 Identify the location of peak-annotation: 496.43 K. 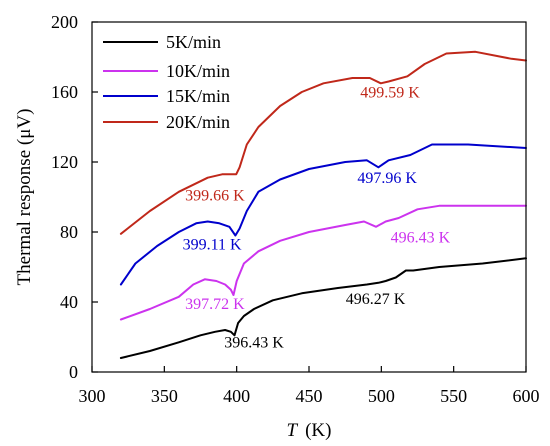
(421, 238).